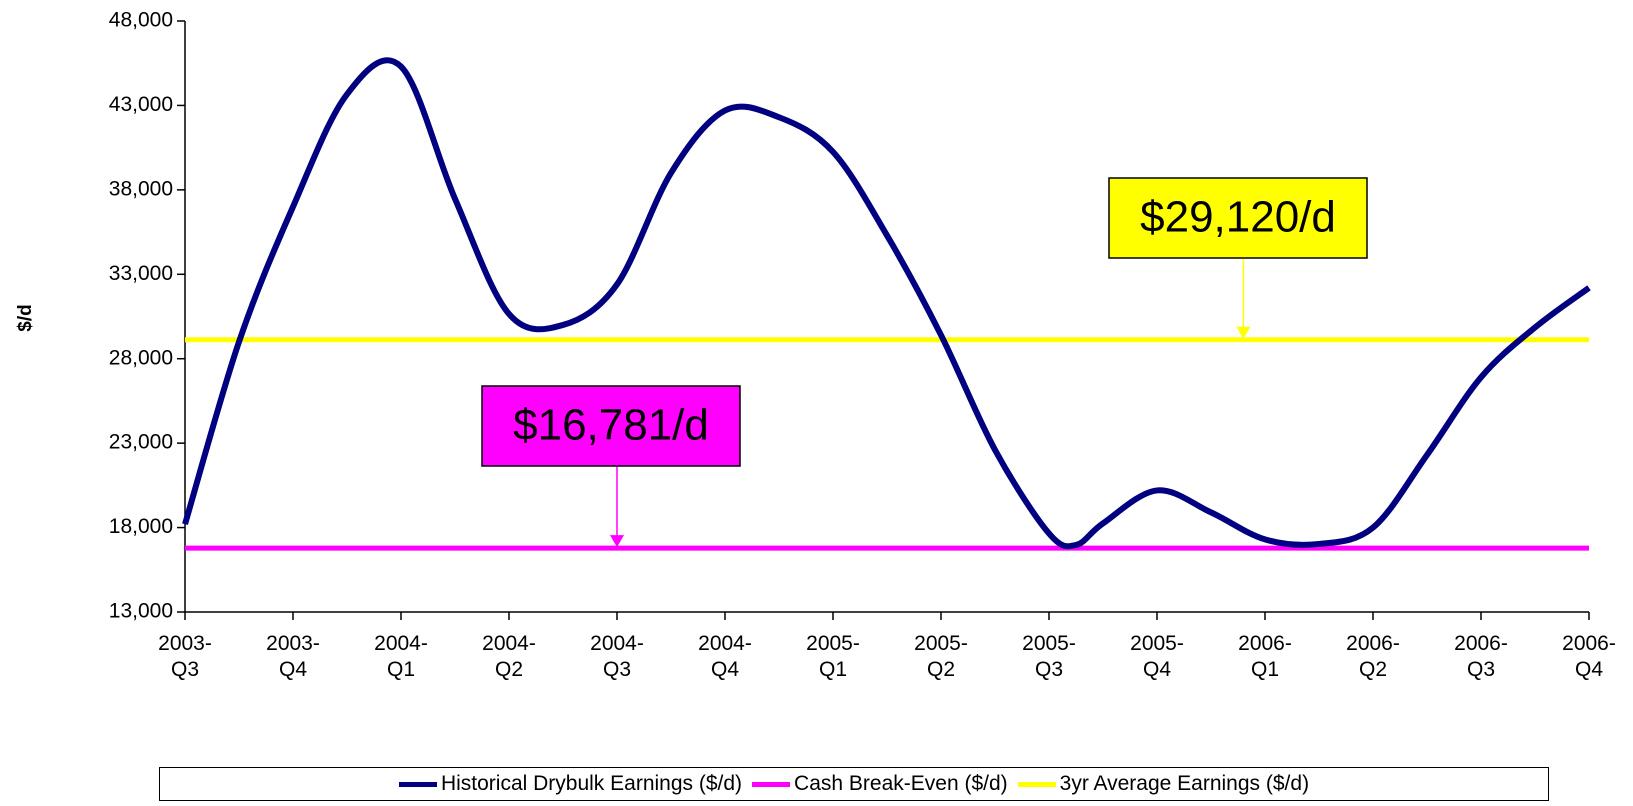 This screenshot has height=806, width=1633. I want to click on y-axis-label: $/d, so click(25, 317).